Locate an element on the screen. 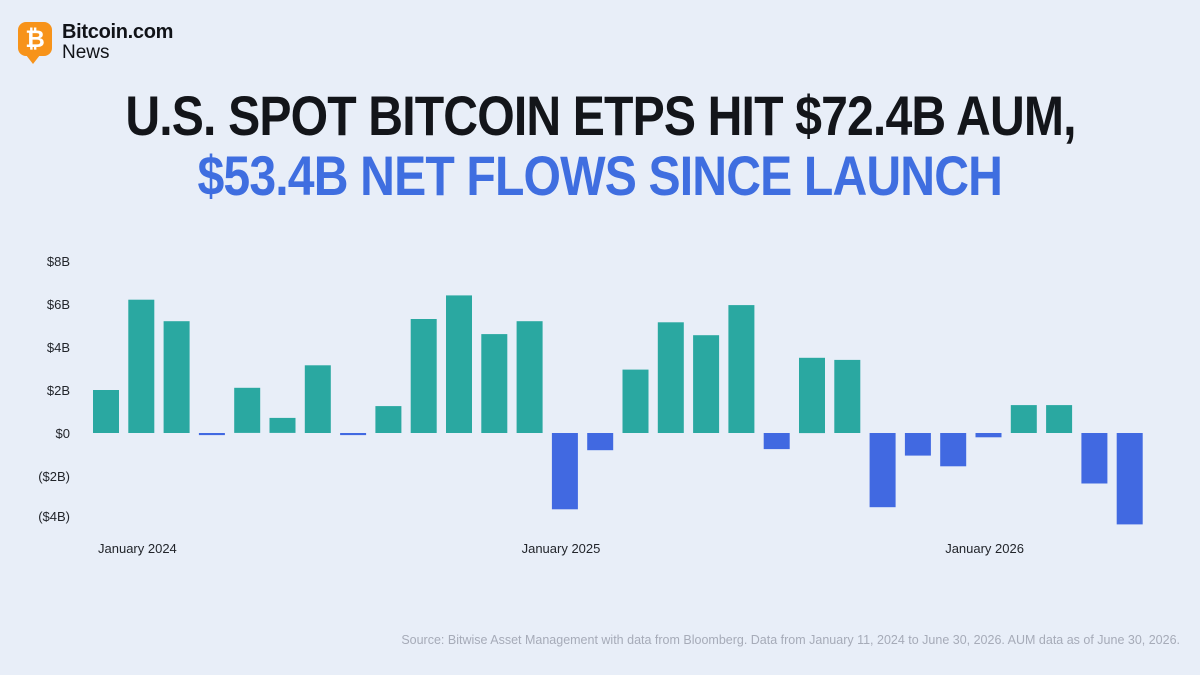 The height and width of the screenshot is (675, 1200). headline-line-1: U.S. Spot Bitcoin ETPs Hit $72.4B AUM, is located at coordinates (600, 115).